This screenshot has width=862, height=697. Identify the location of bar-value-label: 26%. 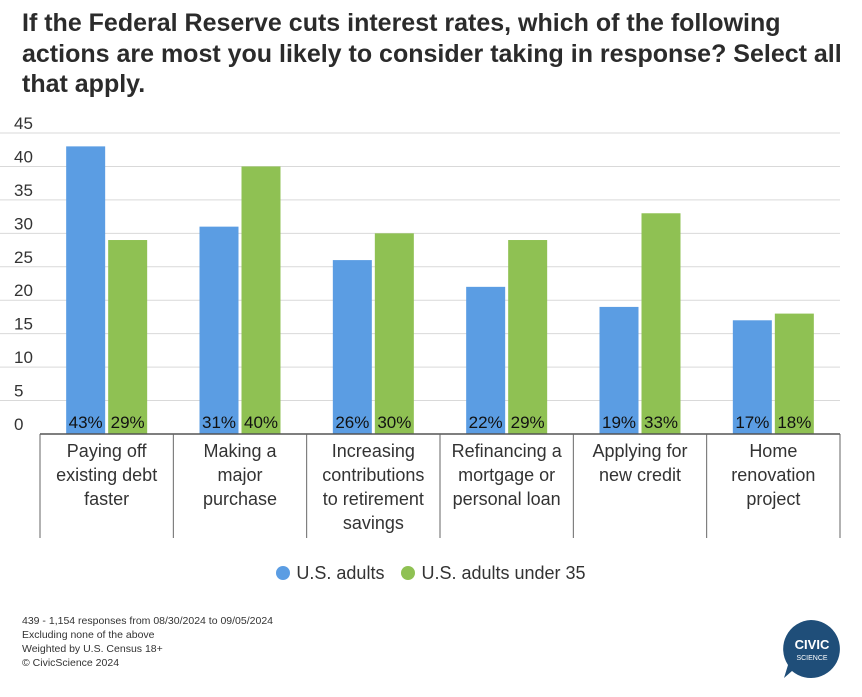
(352, 422).